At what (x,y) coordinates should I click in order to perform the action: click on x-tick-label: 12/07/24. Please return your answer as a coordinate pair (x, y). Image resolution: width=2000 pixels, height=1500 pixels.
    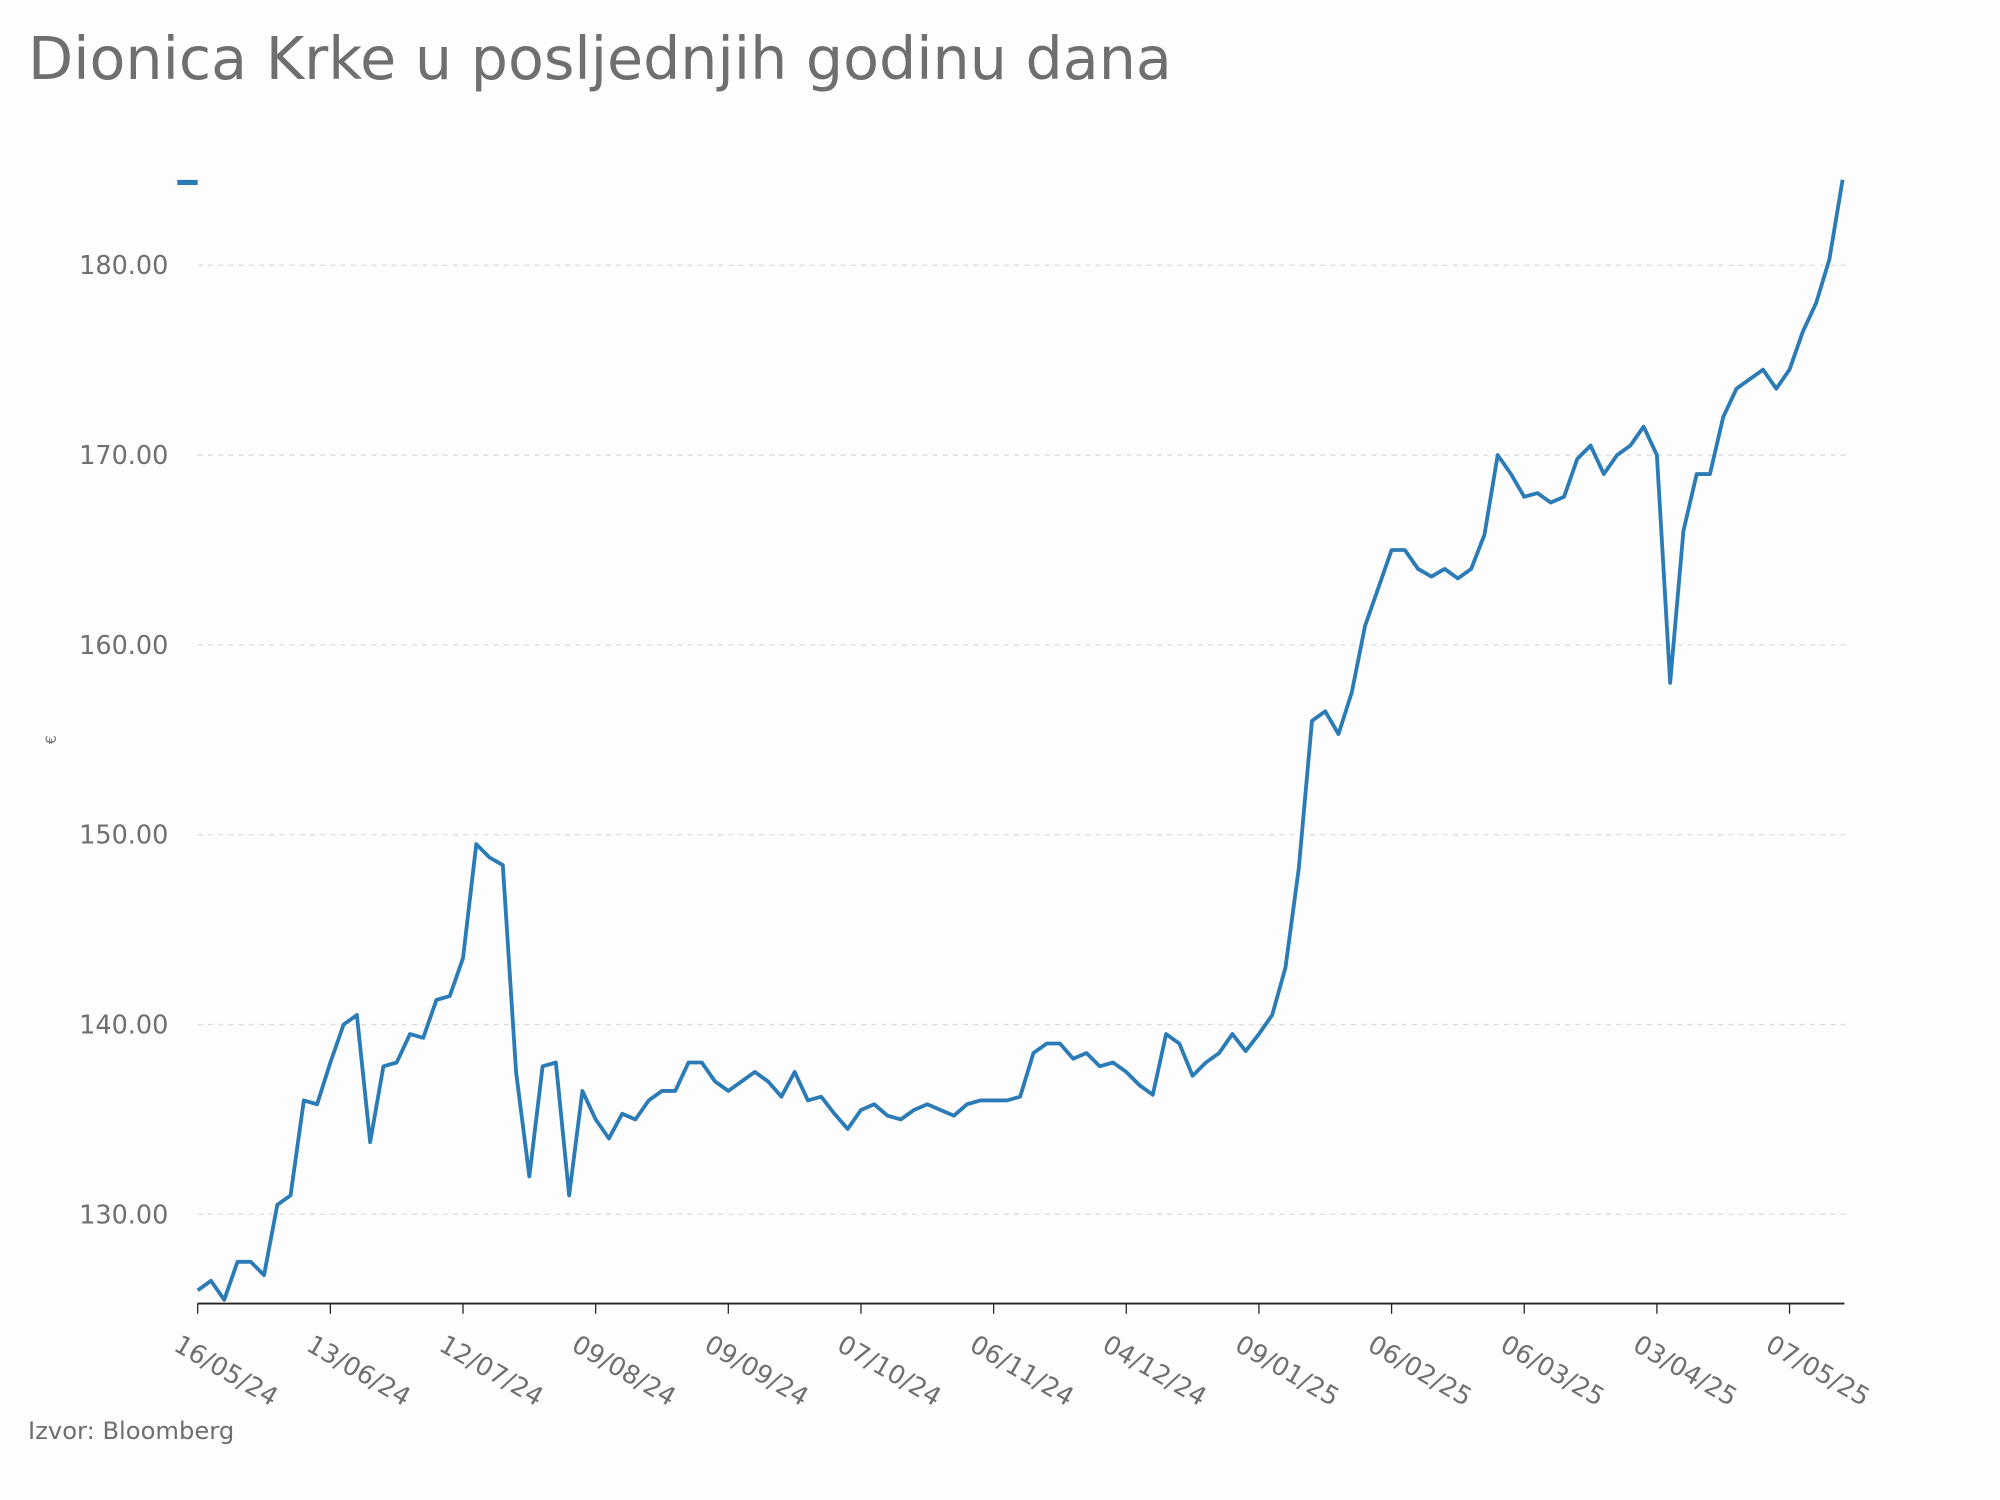
    Looking at the image, I should click on (491, 1371).